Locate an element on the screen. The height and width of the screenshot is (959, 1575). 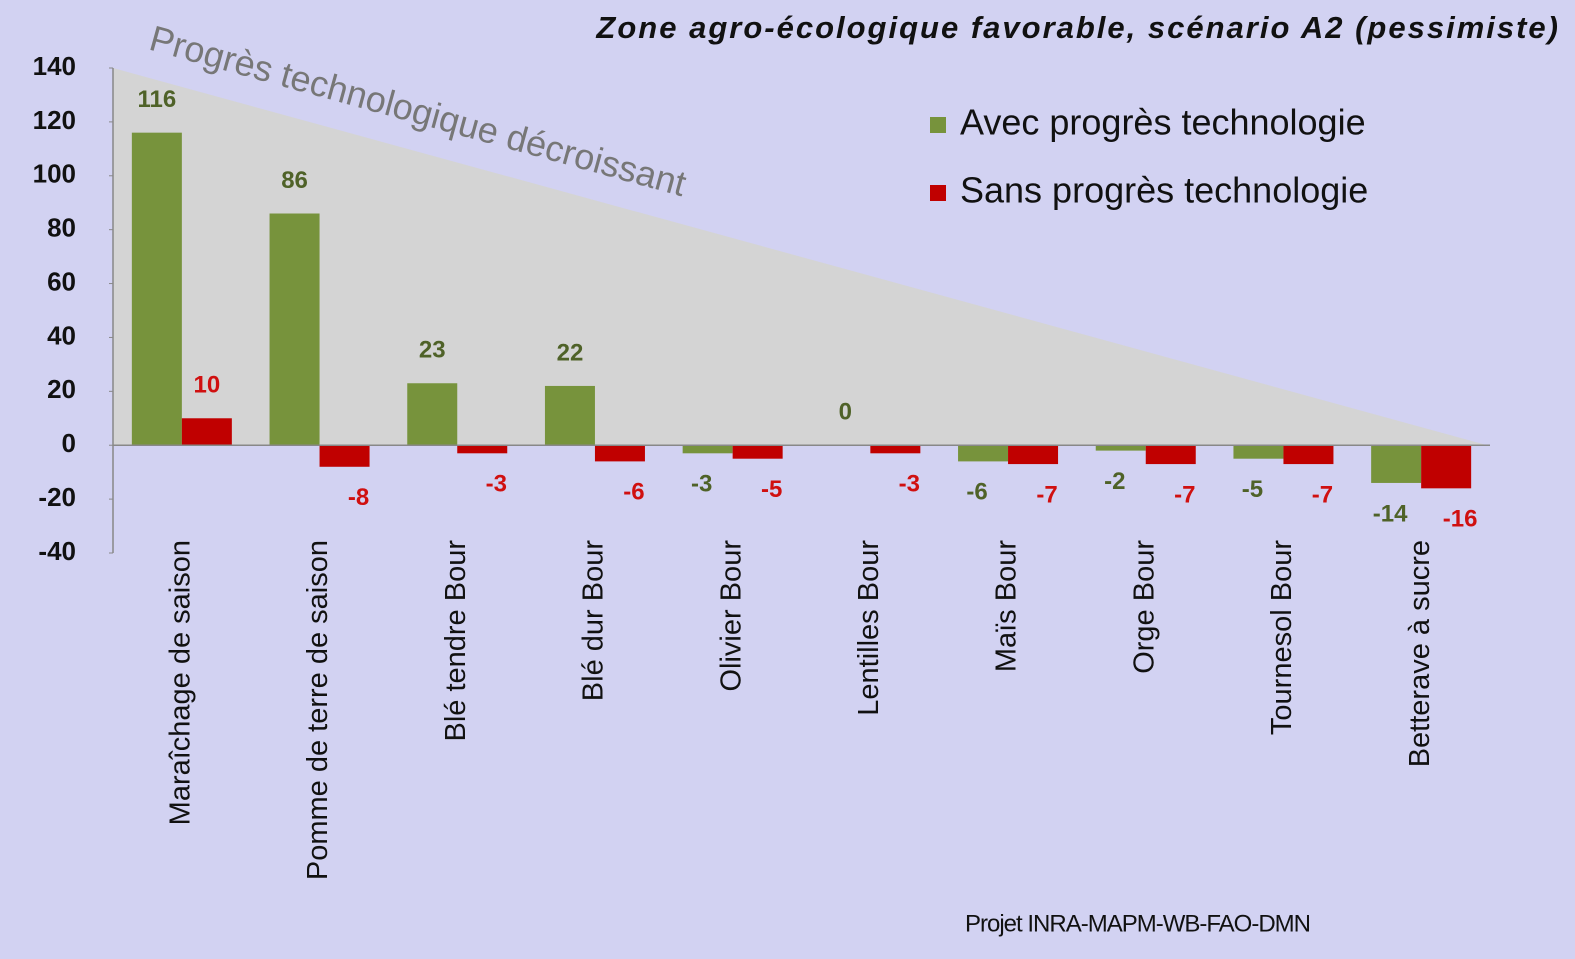
y-tick-label: 0 is located at coordinates (69, 443).